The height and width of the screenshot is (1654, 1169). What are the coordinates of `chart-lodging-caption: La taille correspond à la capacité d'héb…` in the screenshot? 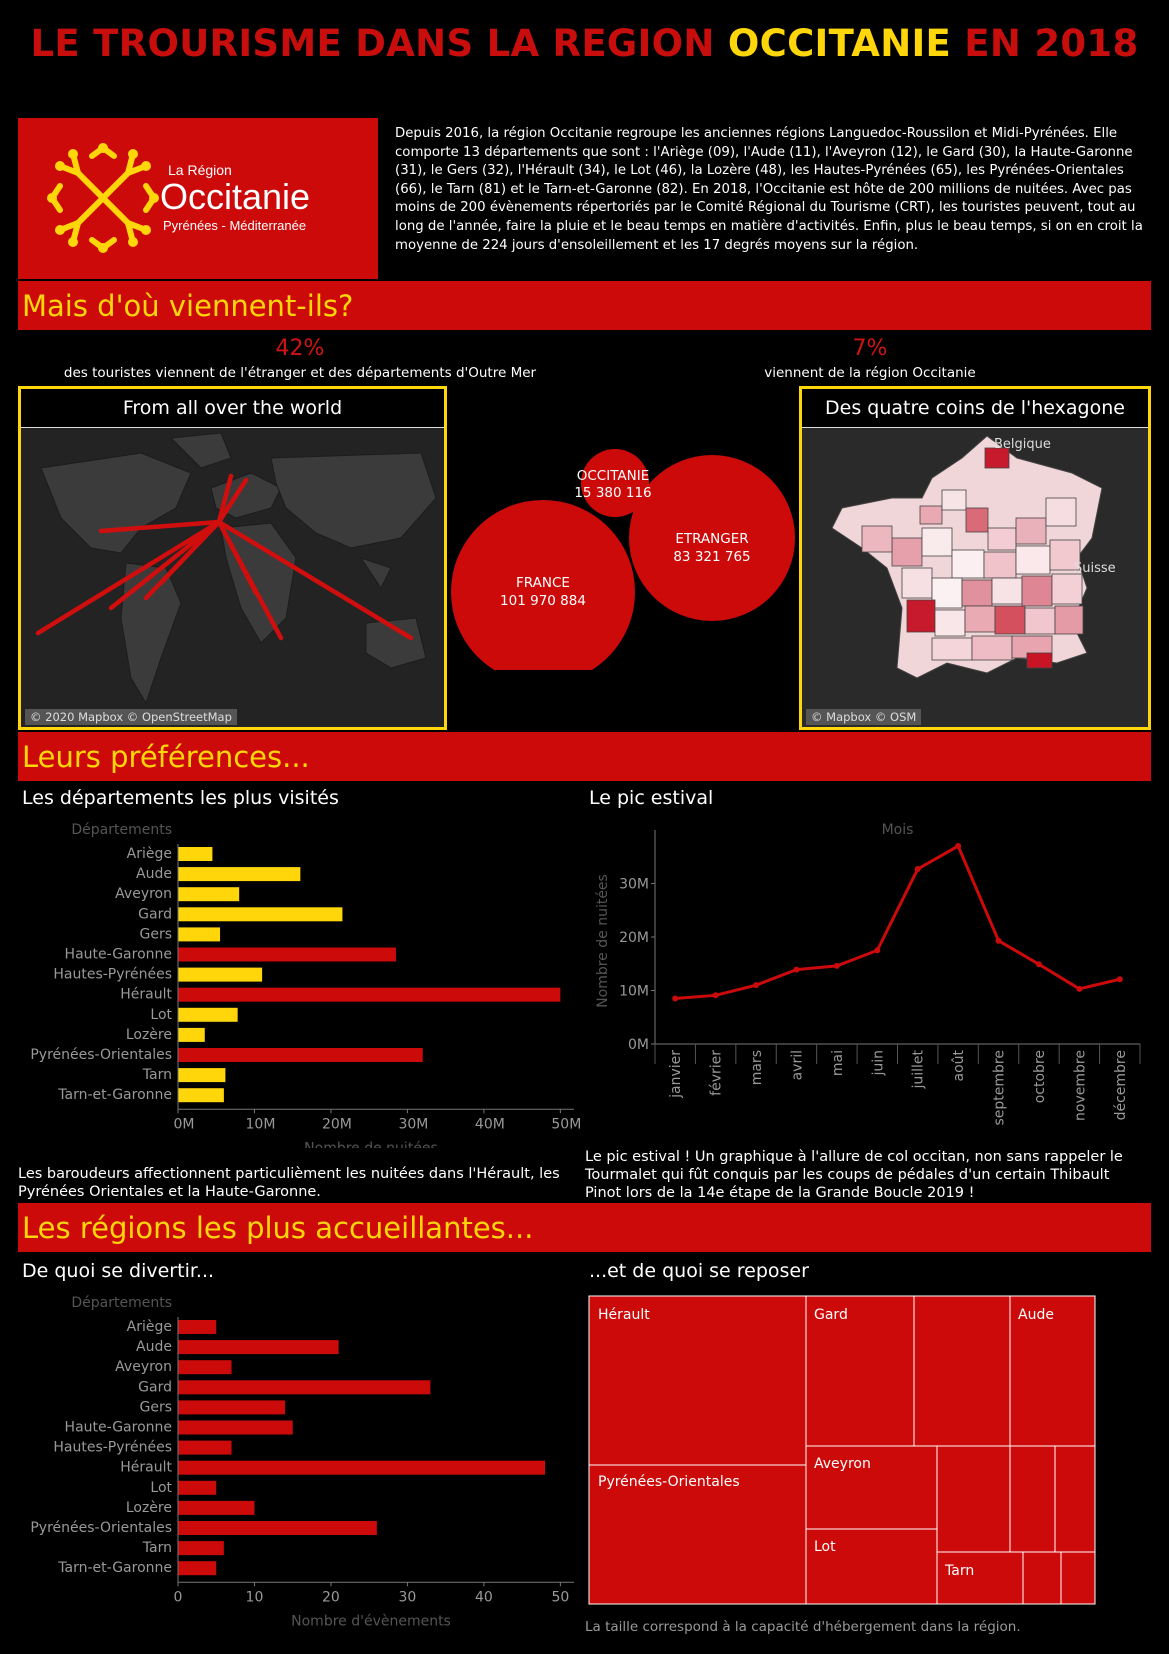 It's located at (803, 1627).